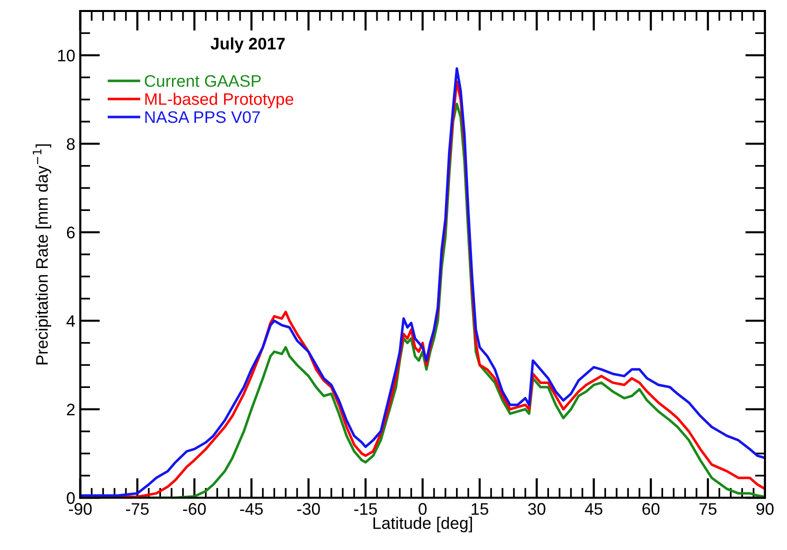 The image size is (787, 550). Describe the element at coordinates (70, 144) in the screenshot. I see `y-tick-label: 8` at that location.